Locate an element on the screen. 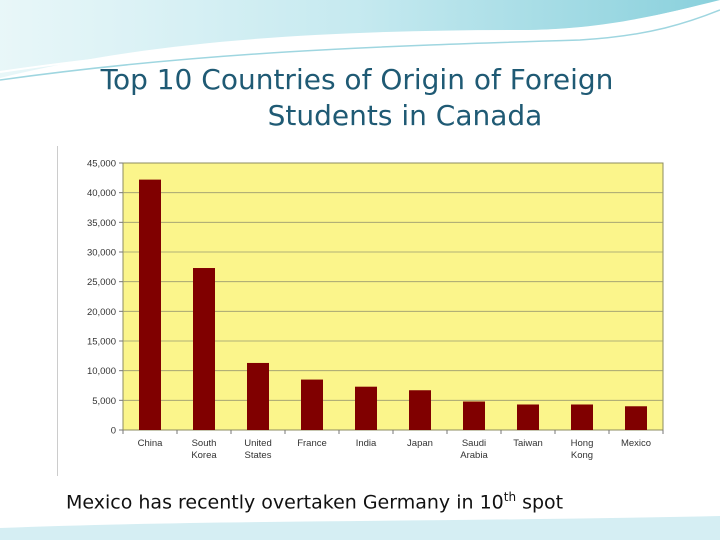  y-tick-label: 40,000 is located at coordinates (101, 193).